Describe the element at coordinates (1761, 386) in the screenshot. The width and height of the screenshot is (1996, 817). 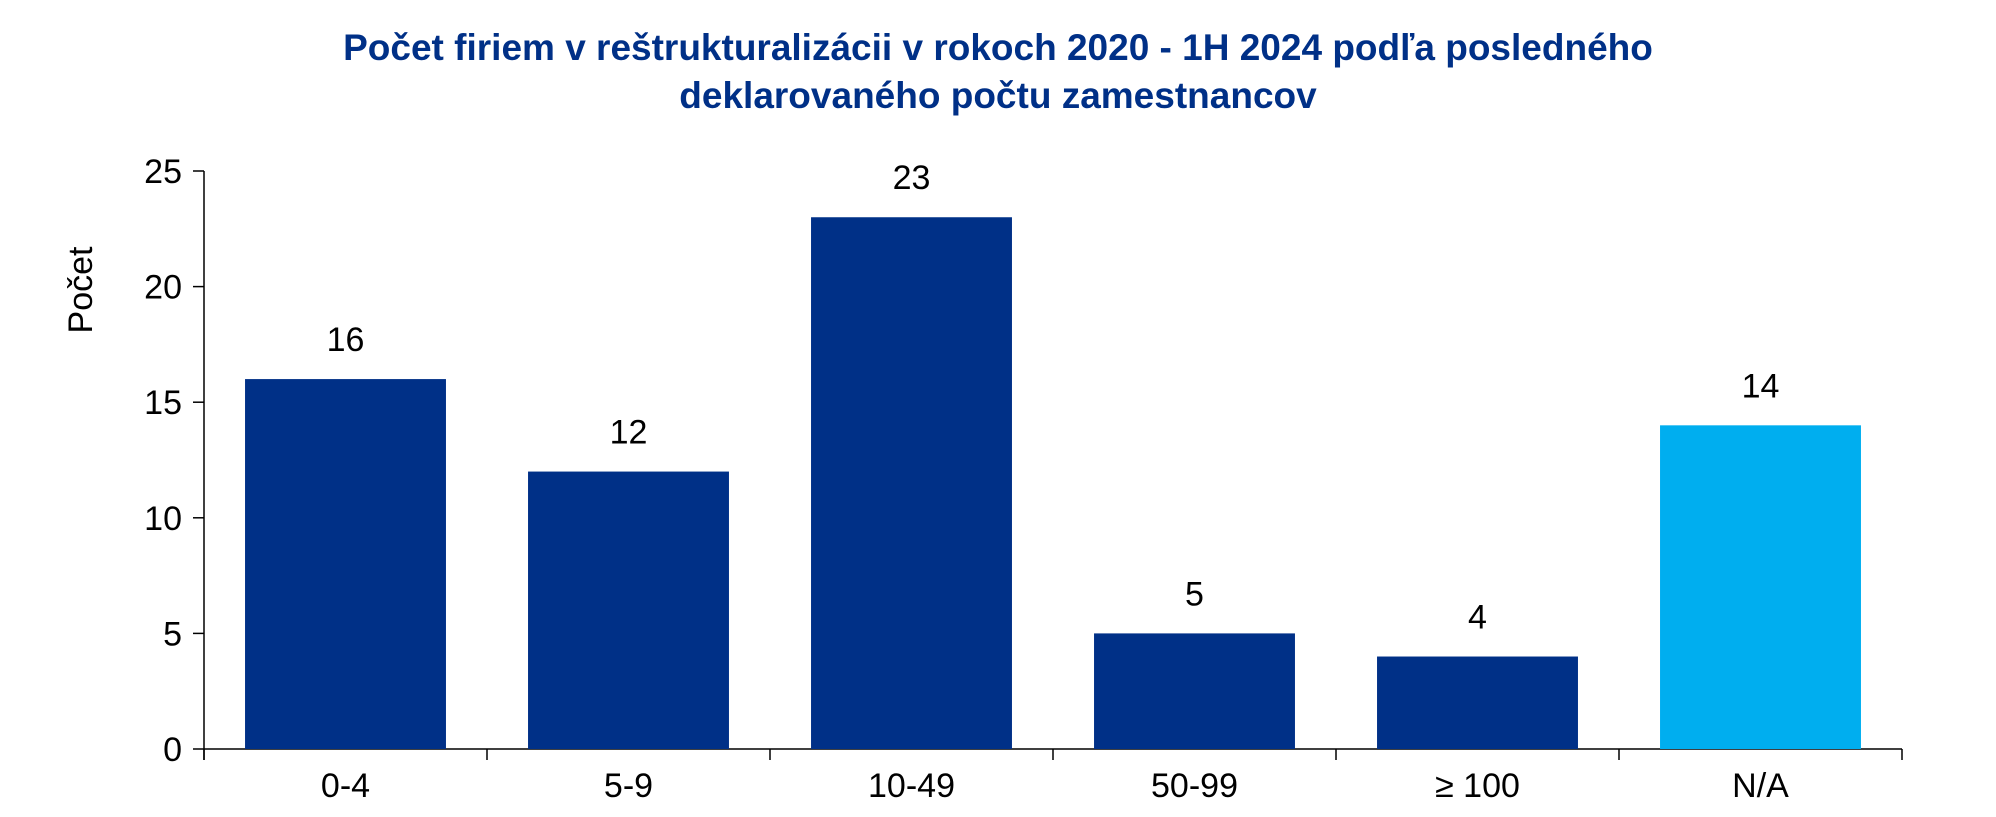
I see `data-label-5: 14` at that location.